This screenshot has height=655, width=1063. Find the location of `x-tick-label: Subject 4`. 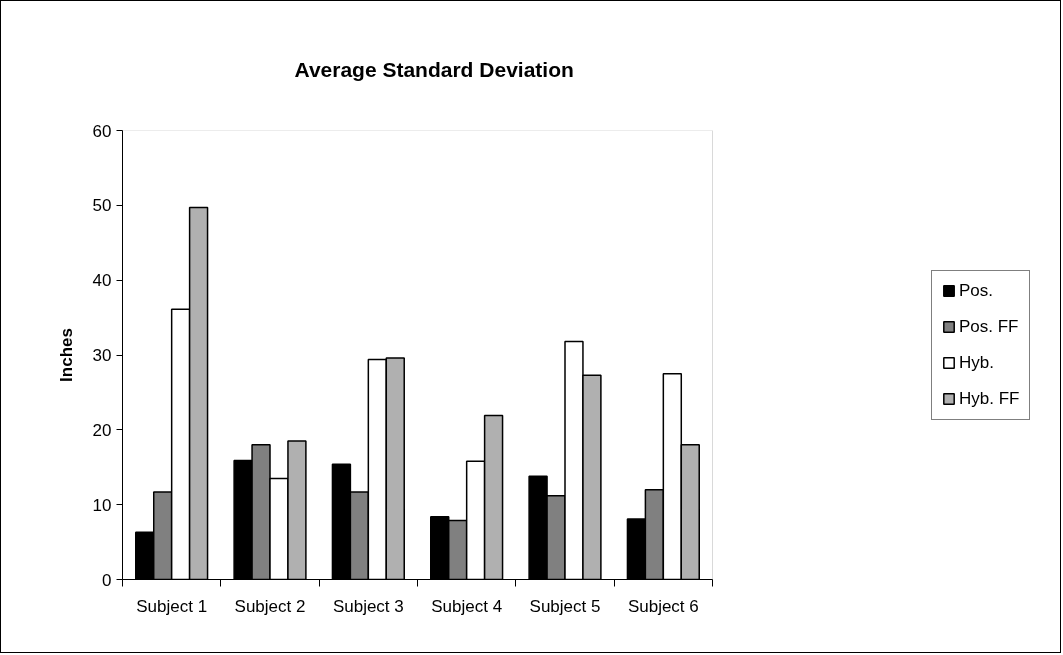

x-tick-label: Subject 4 is located at coordinates (467, 606).